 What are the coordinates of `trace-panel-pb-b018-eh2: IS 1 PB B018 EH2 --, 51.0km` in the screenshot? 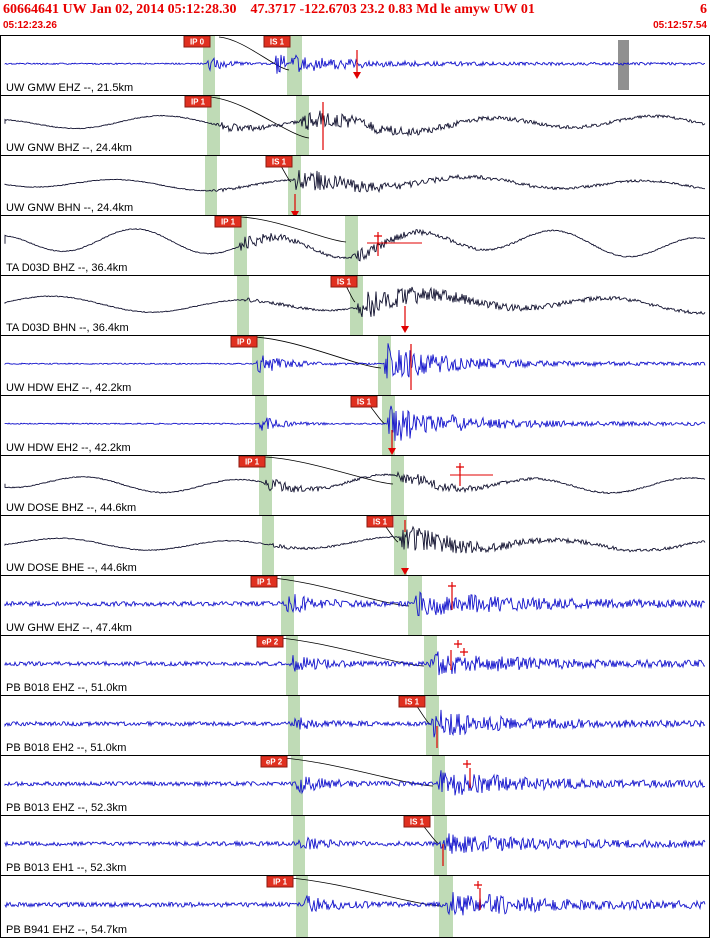 It's located at (355, 726).